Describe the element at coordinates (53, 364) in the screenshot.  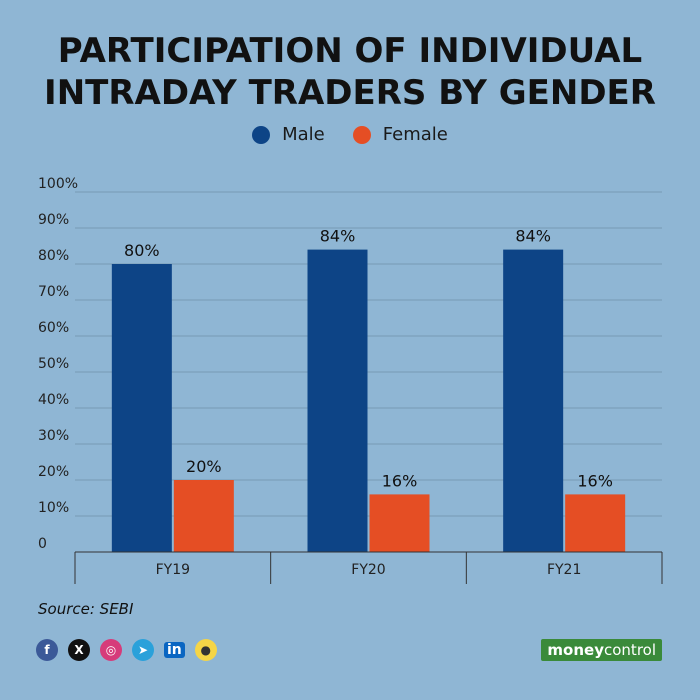
I see `y-tick-label: 50%` at that location.